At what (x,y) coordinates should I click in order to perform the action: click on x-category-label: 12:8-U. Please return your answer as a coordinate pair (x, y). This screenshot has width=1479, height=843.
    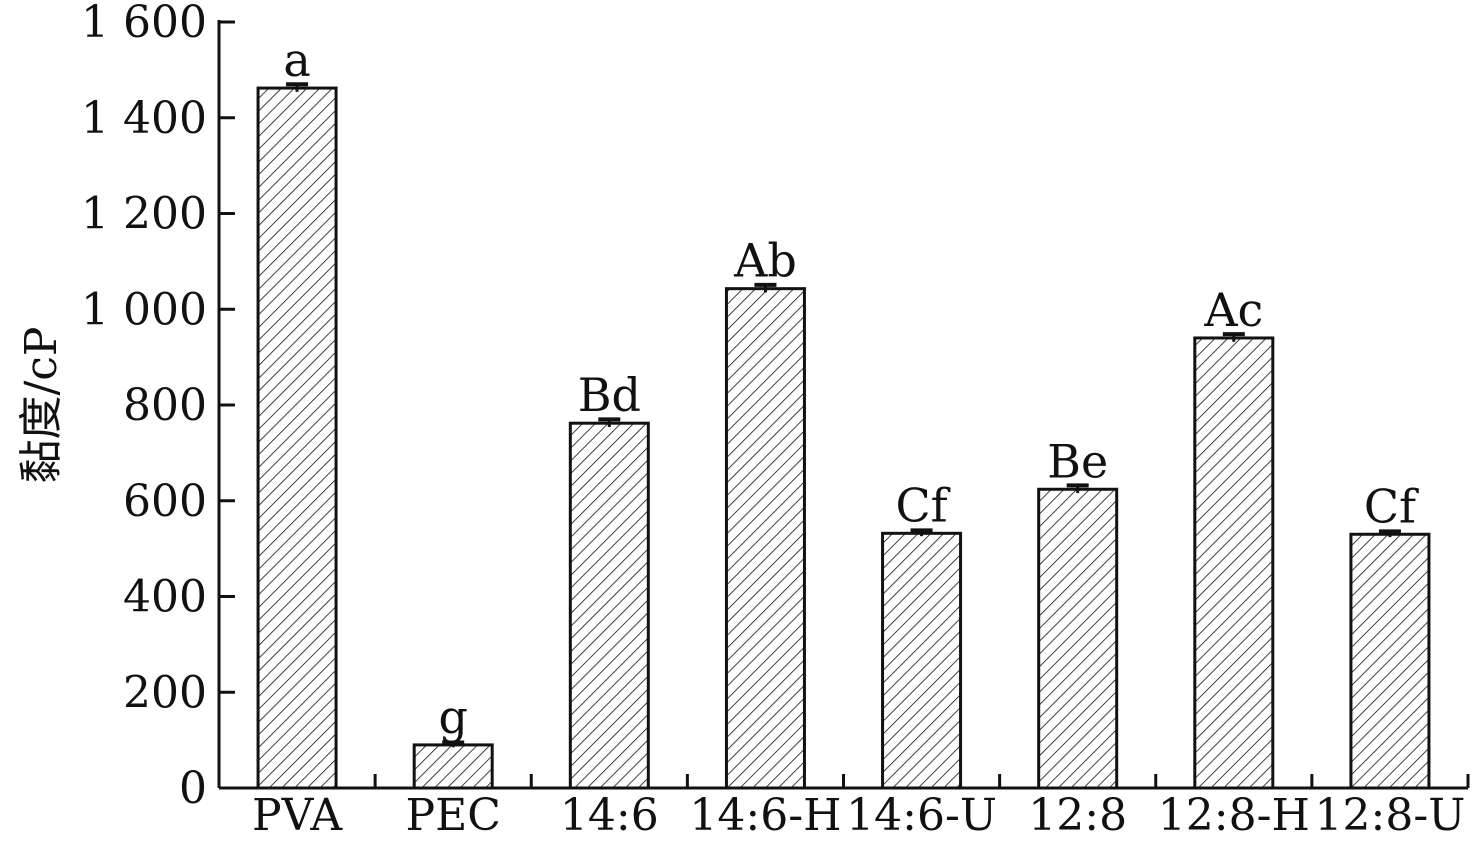
    Looking at the image, I should click on (1390, 815).